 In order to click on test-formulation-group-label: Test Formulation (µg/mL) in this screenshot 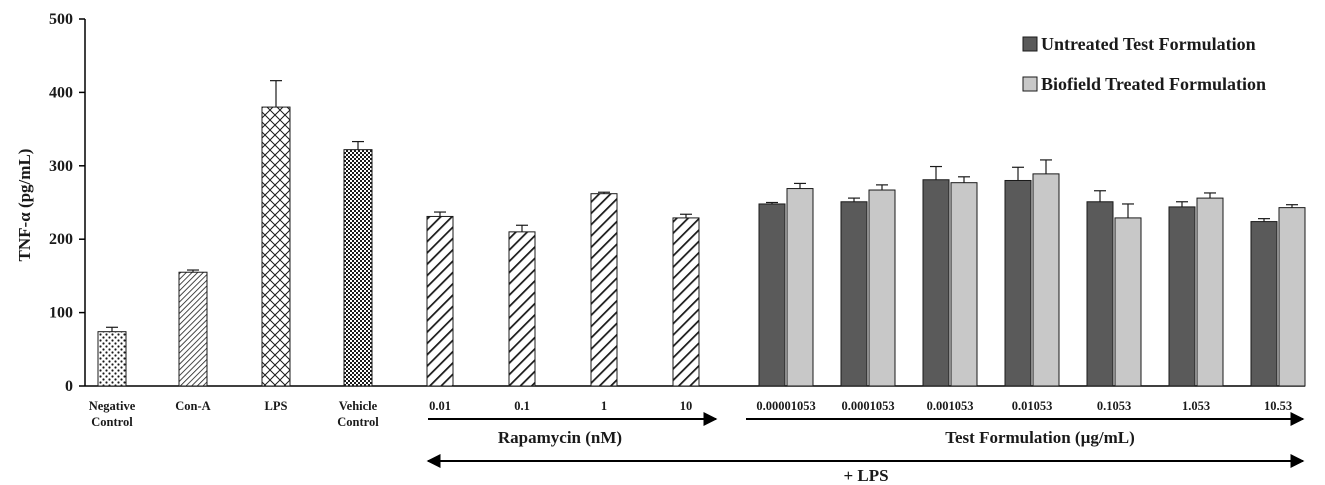, I will do `click(1040, 437)`.